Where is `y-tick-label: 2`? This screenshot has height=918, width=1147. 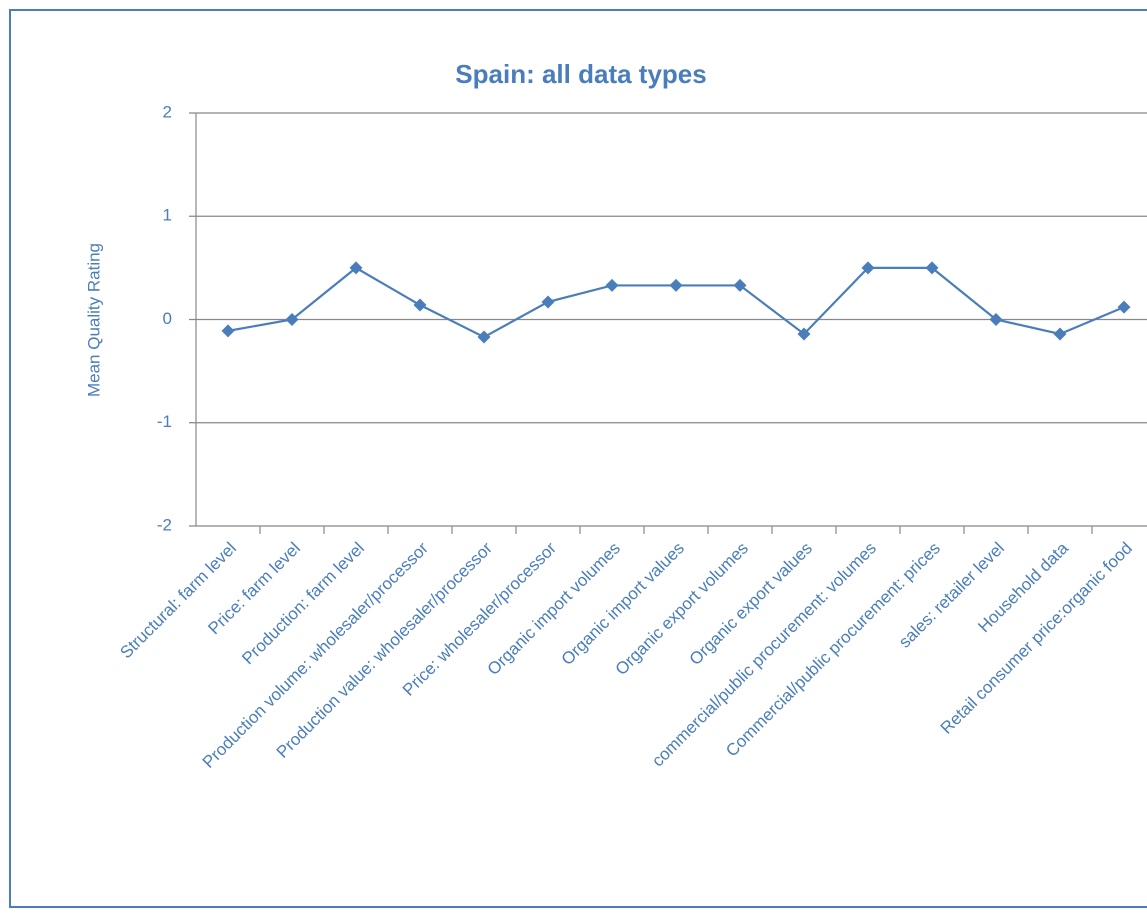
y-tick-label: 2 is located at coordinates (167, 111).